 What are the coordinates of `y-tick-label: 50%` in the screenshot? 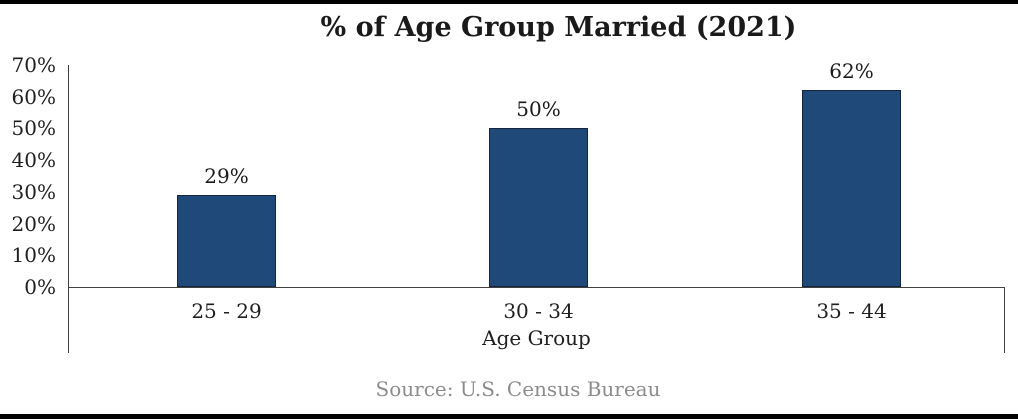 It's located at (33, 128).